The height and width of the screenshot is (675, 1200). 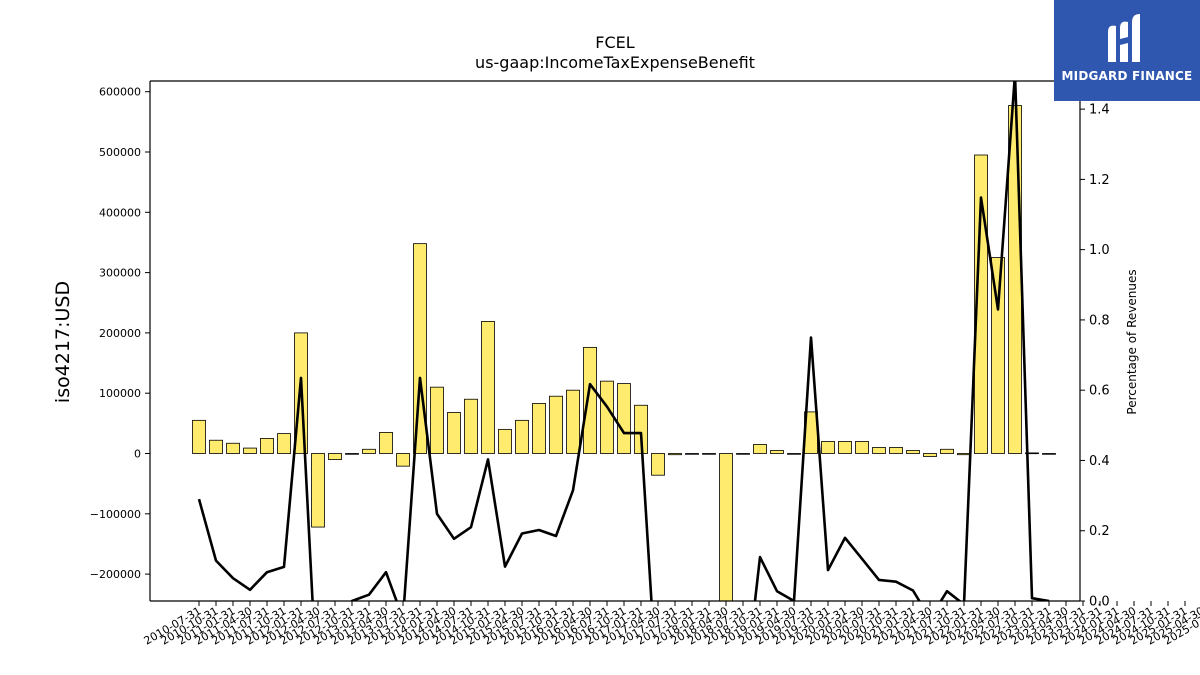 What do you see at coordinates (115, 574) in the screenshot?
I see `y-tick-label: −200000` at bounding box center [115, 574].